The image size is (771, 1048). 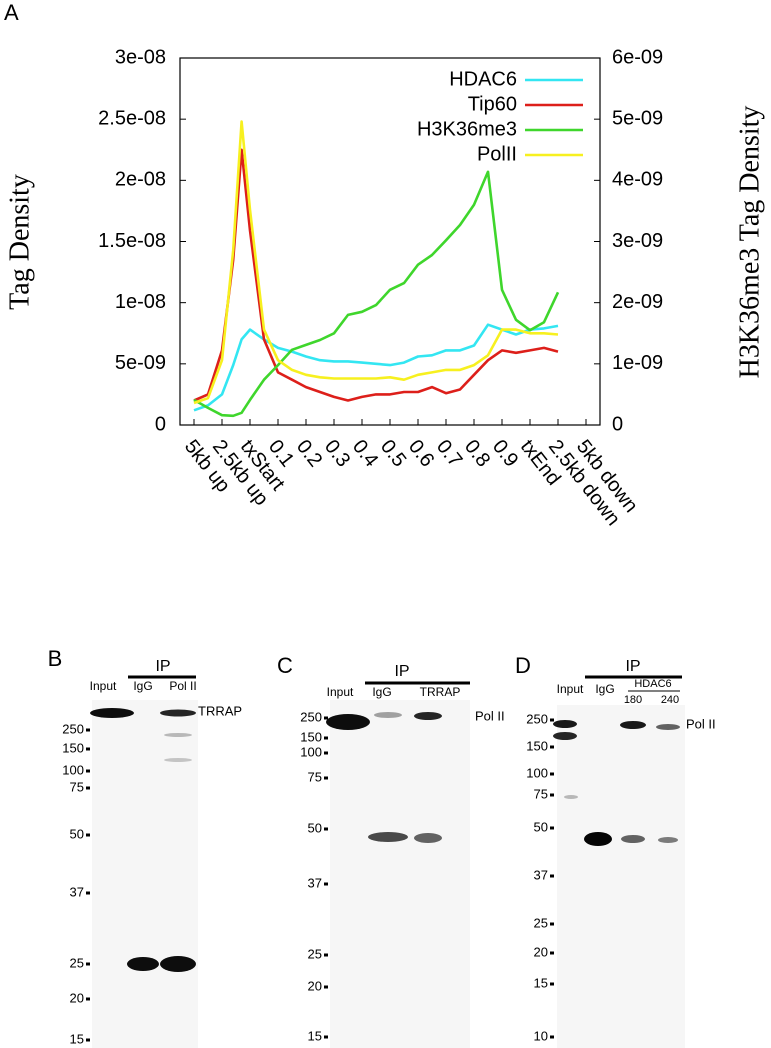 What do you see at coordinates (365, 453) in the screenshot?
I see `x-tick-label: 0.4` at bounding box center [365, 453].